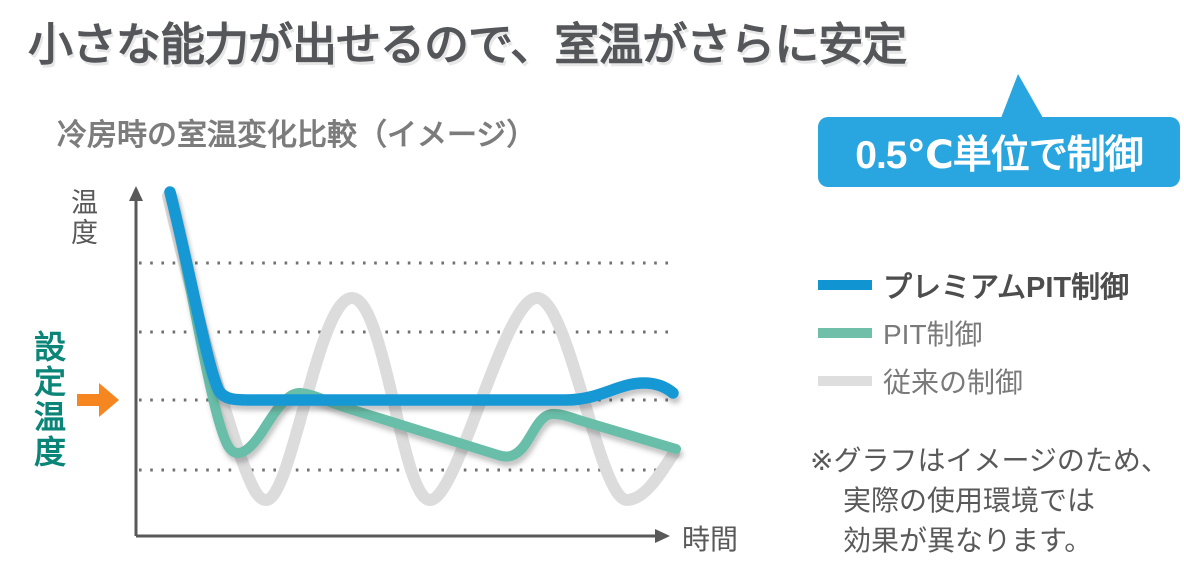 This screenshot has height=577, width=1184. I want to click on y-axis-label: 温度, so click(82, 218).